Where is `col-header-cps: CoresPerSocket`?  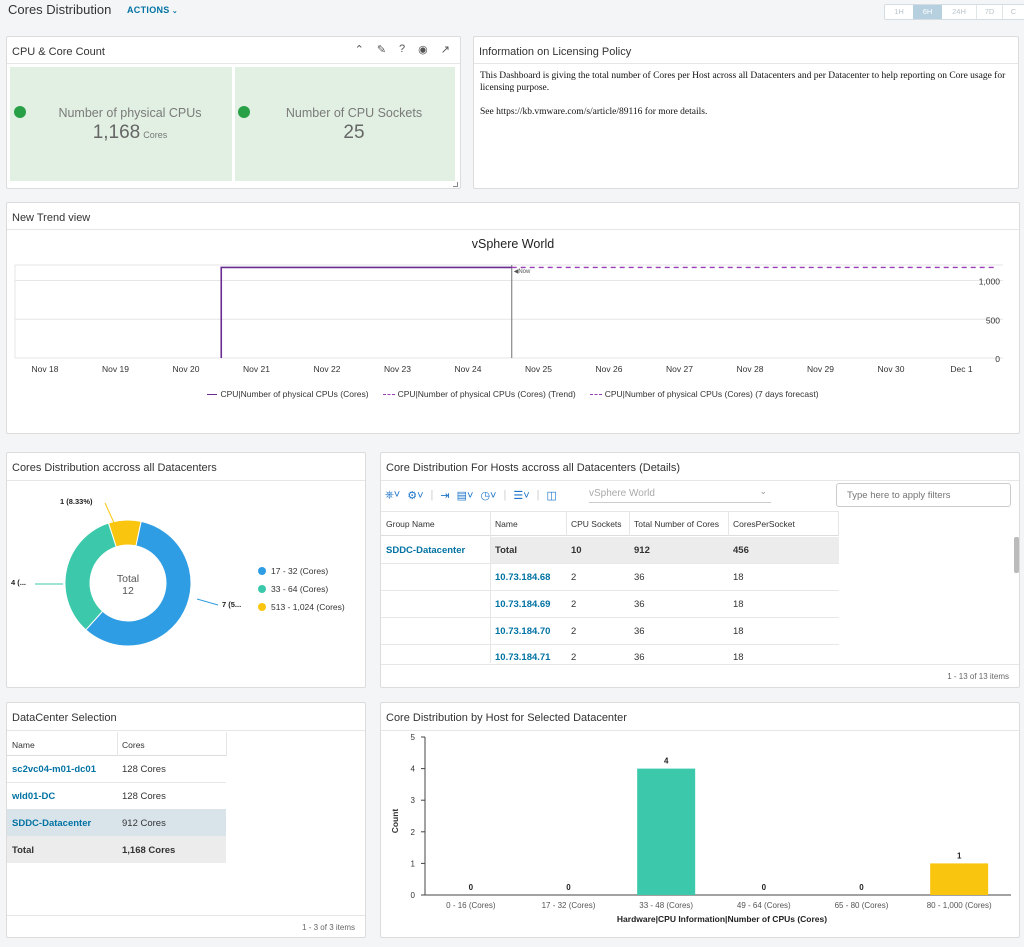 col-header-cps: CoresPerSocket is located at coordinates (764, 524).